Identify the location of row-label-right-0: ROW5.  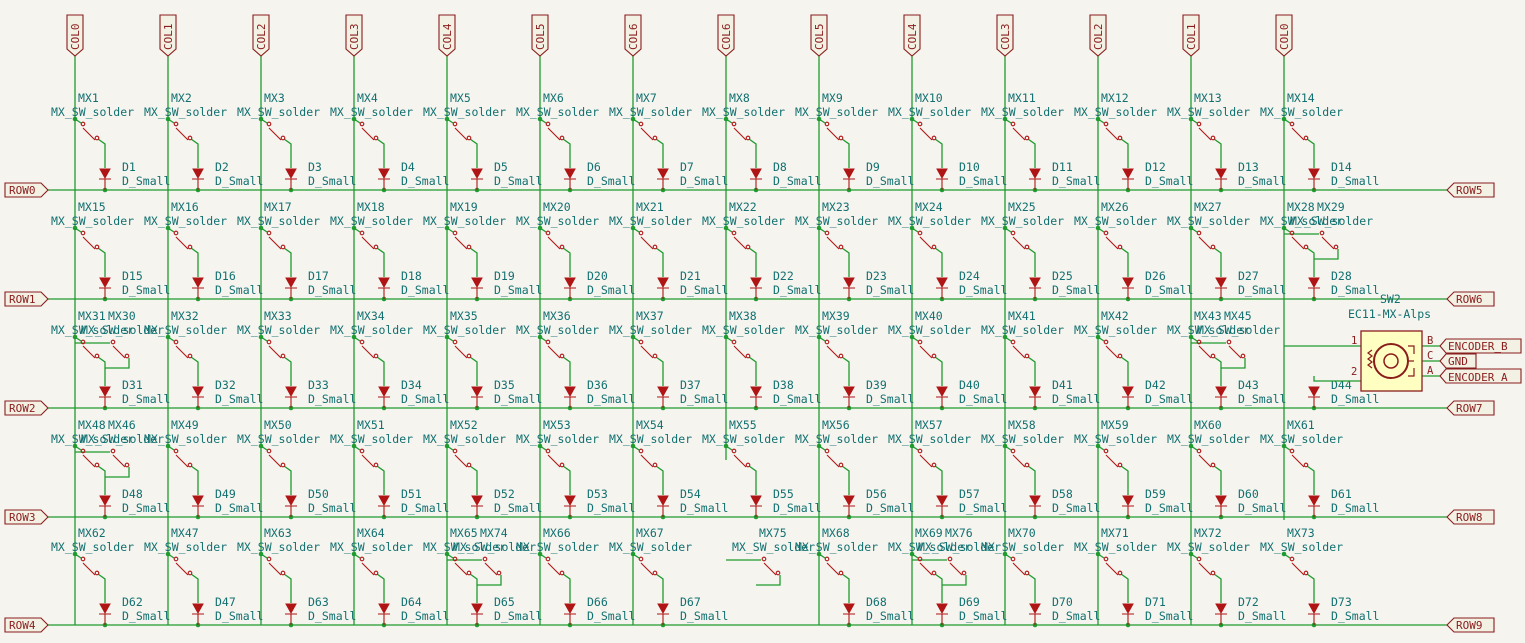
(1469, 190).